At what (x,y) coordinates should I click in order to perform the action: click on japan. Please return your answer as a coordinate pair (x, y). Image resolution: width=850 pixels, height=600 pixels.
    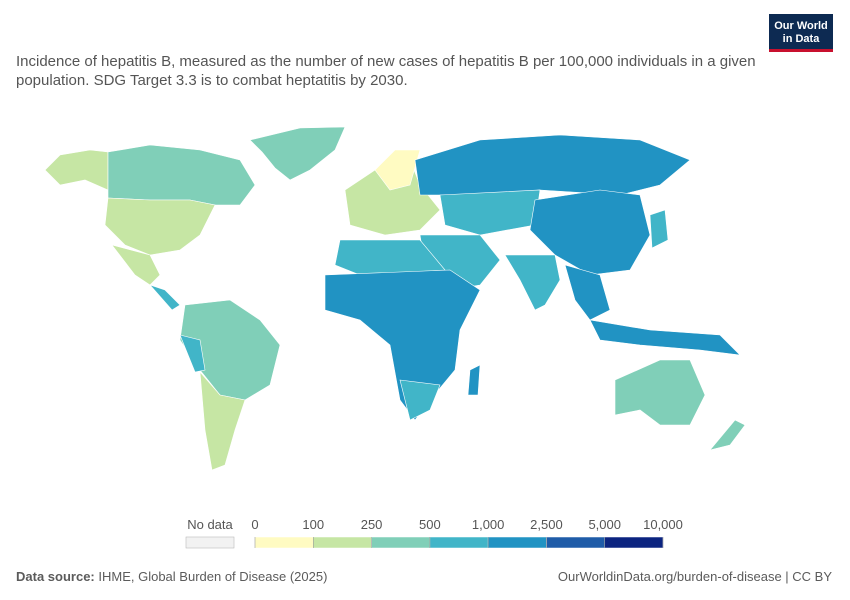
    Looking at the image, I should click on (659, 229).